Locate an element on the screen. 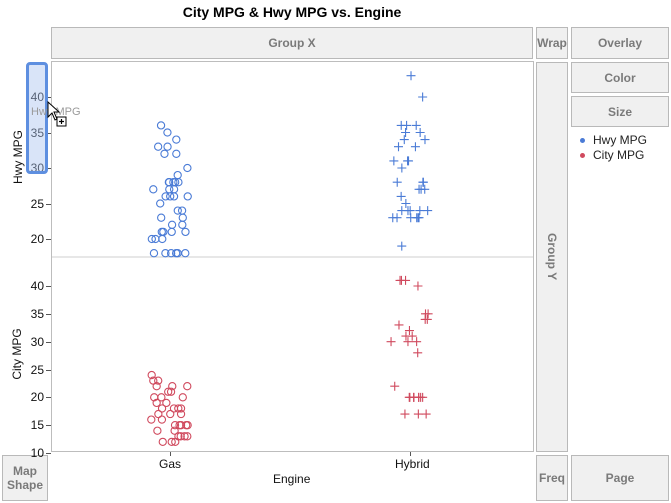 The height and width of the screenshot is (503, 671). color-zone: Color is located at coordinates (620, 77).